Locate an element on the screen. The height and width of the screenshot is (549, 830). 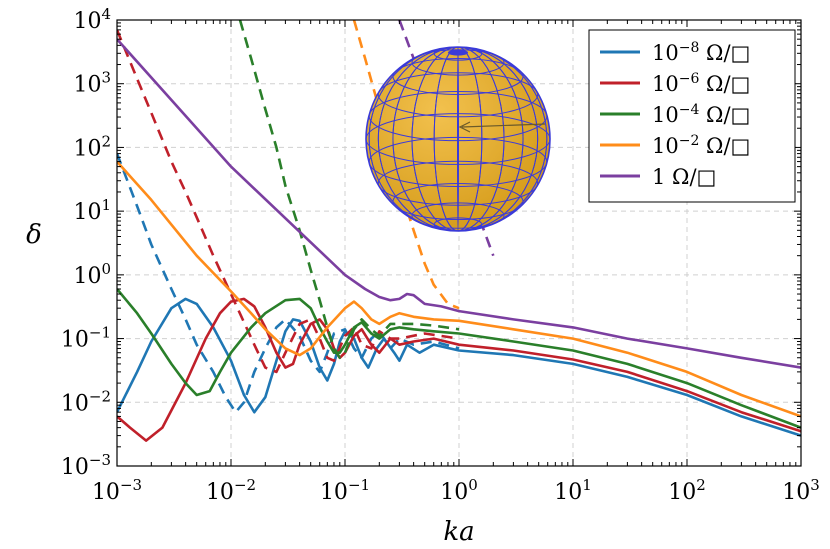
y-tick-label: 10⁴ is located at coordinates (92, 19).